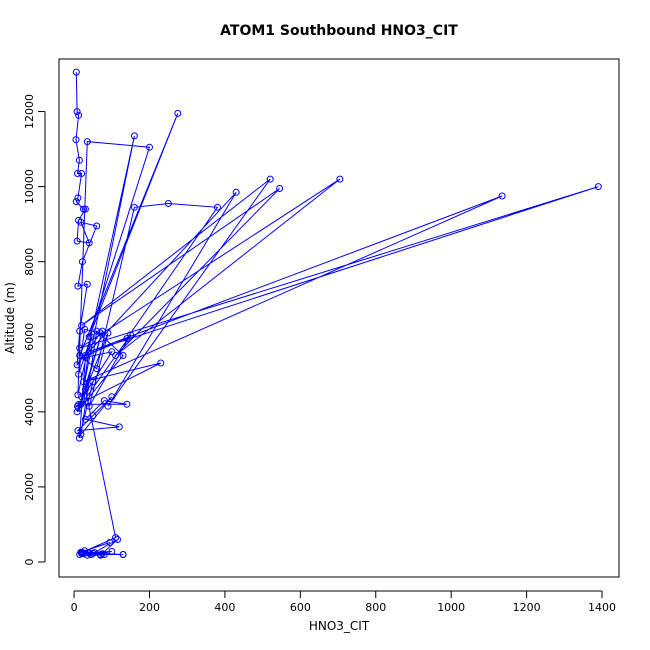 The image size is (650, 650). I want to click on x-tick-label: 1000, so click(451, 607).